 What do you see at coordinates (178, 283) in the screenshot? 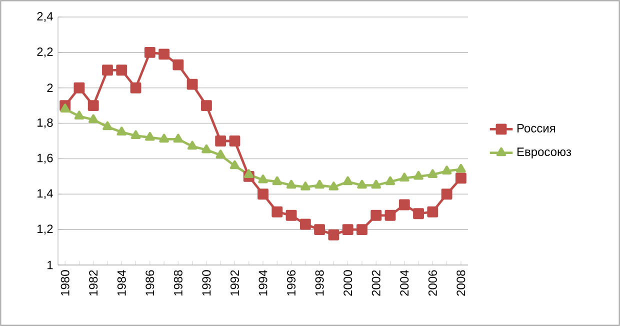
I see `x-tick-label: 1988` at bounding box center [178, 283].